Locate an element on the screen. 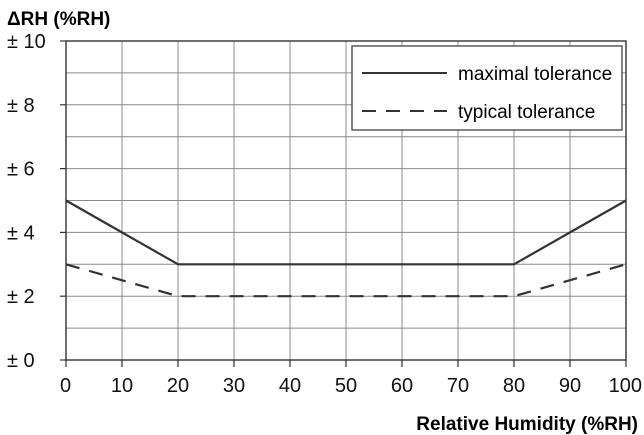 The image size is (644, 435). legend: maximal tolerance typical tolerance is located at coordinates (487, 88).